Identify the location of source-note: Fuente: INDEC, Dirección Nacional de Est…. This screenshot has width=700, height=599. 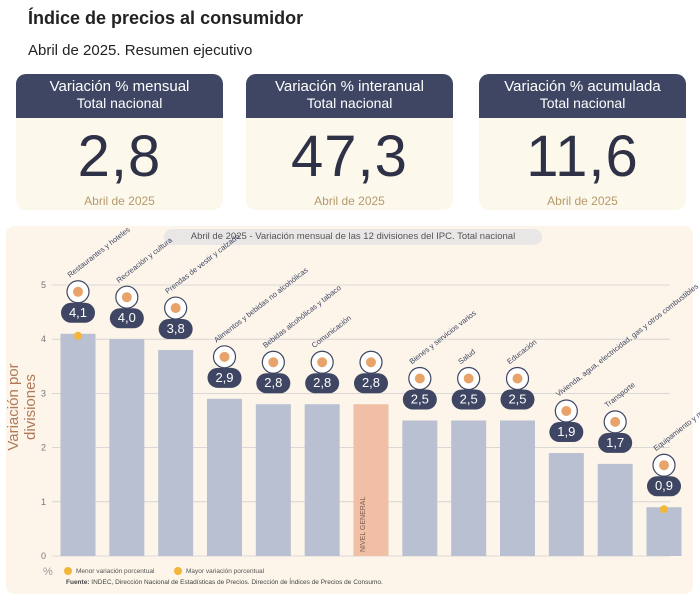
(224, 582).